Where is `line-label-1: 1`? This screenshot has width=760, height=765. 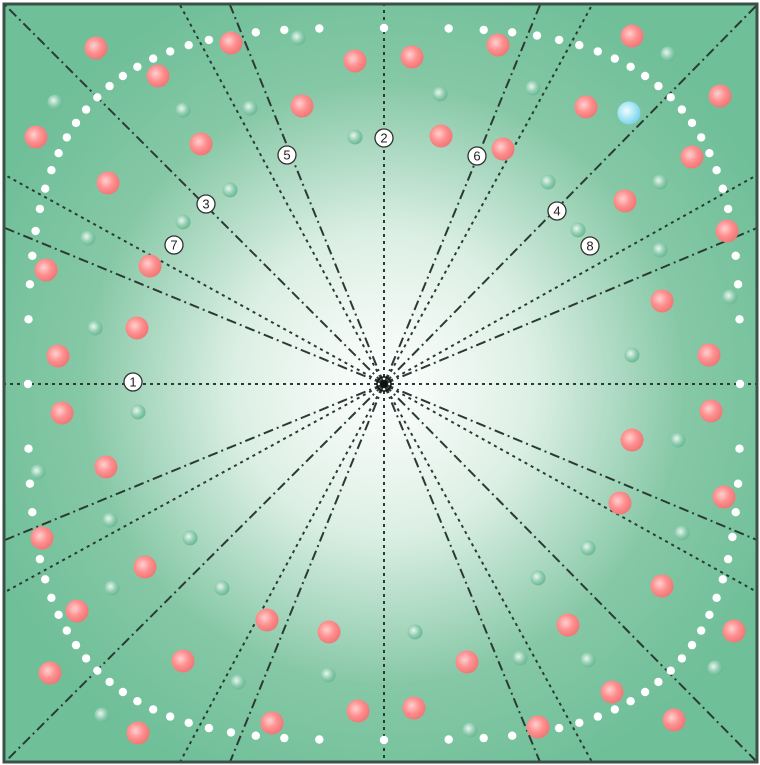
line-label-1: 1 is located at coordinates (133, 382).